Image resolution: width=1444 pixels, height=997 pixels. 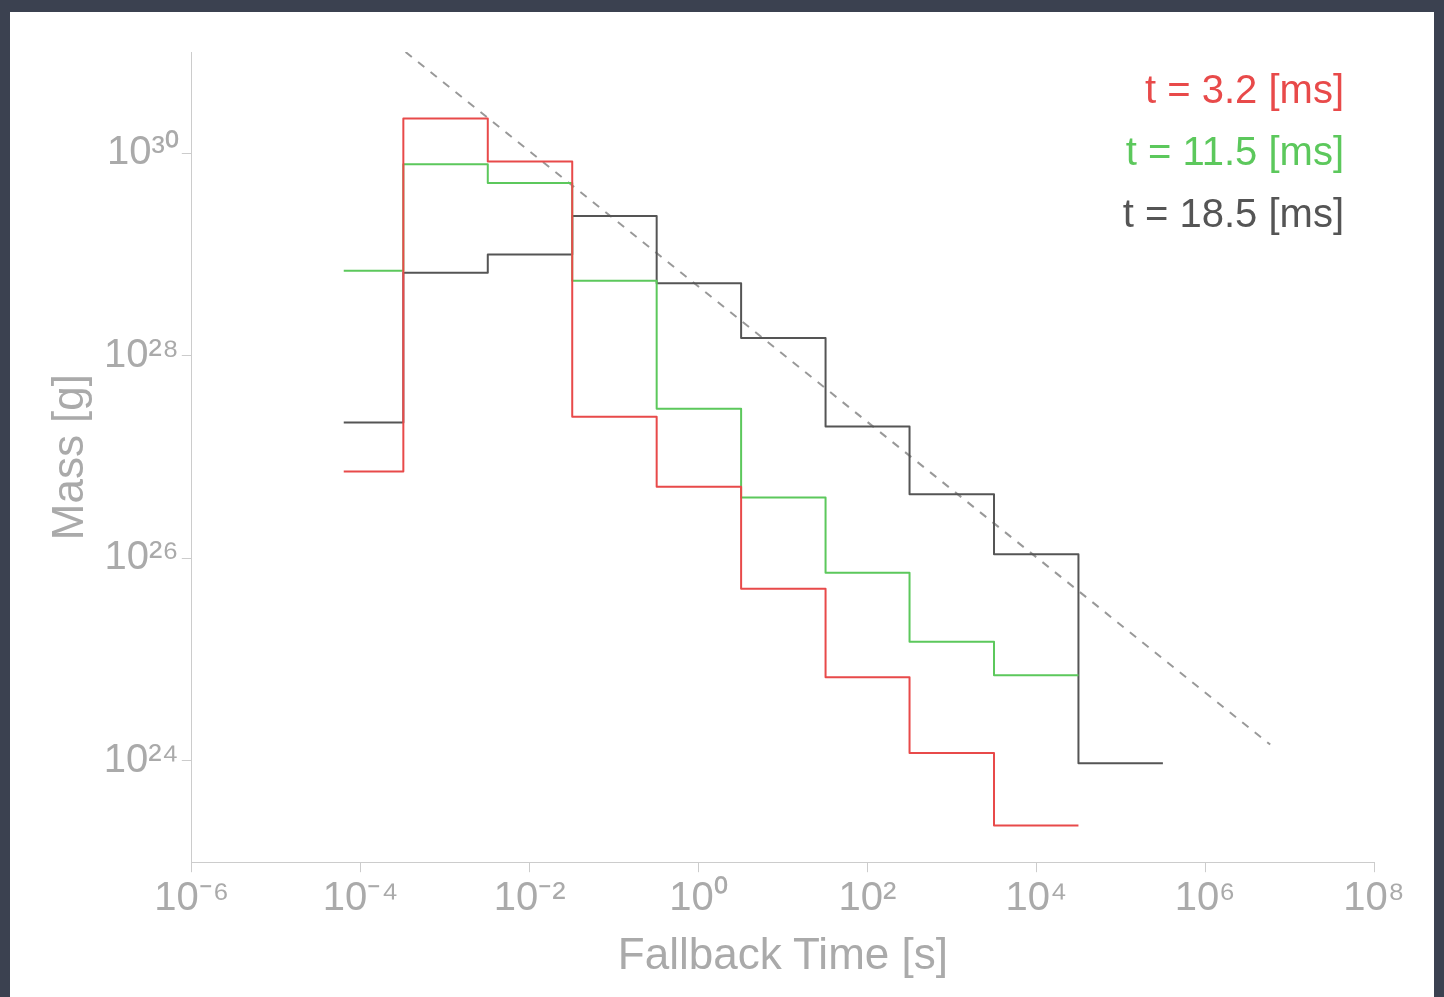 I want to click on x-tick-label: 10⁴, so click(x=1036, y=896).